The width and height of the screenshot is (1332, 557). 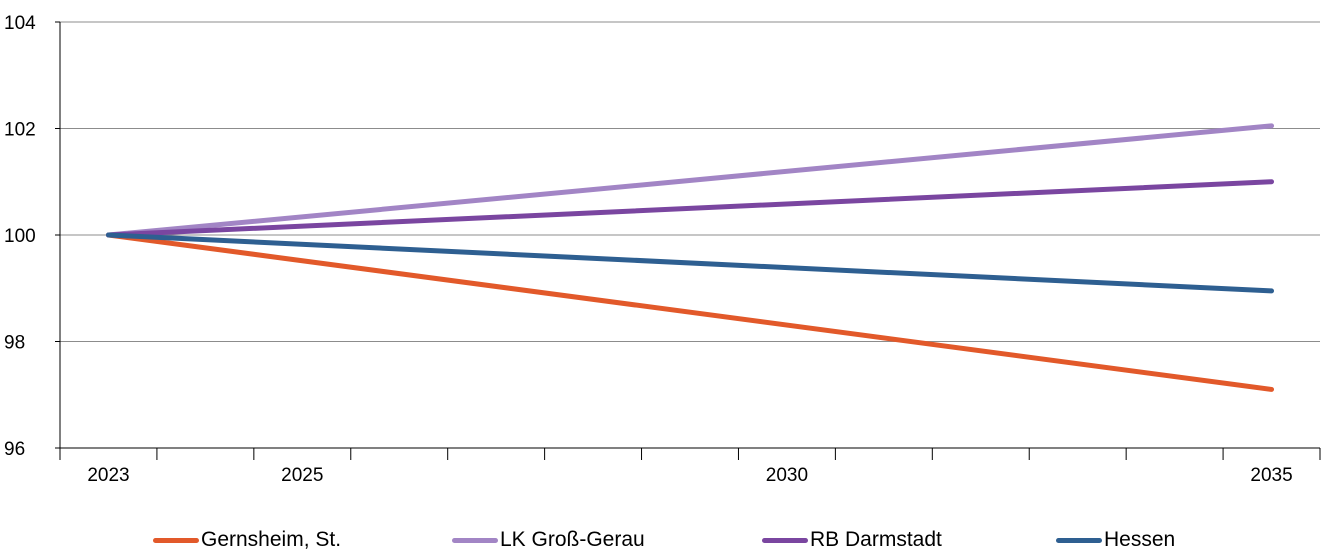 What do you see at coordinates (271, 539) in the screenshot?
I see `legend-label: Gernsheim, St.` at bounding box center [271, 539].